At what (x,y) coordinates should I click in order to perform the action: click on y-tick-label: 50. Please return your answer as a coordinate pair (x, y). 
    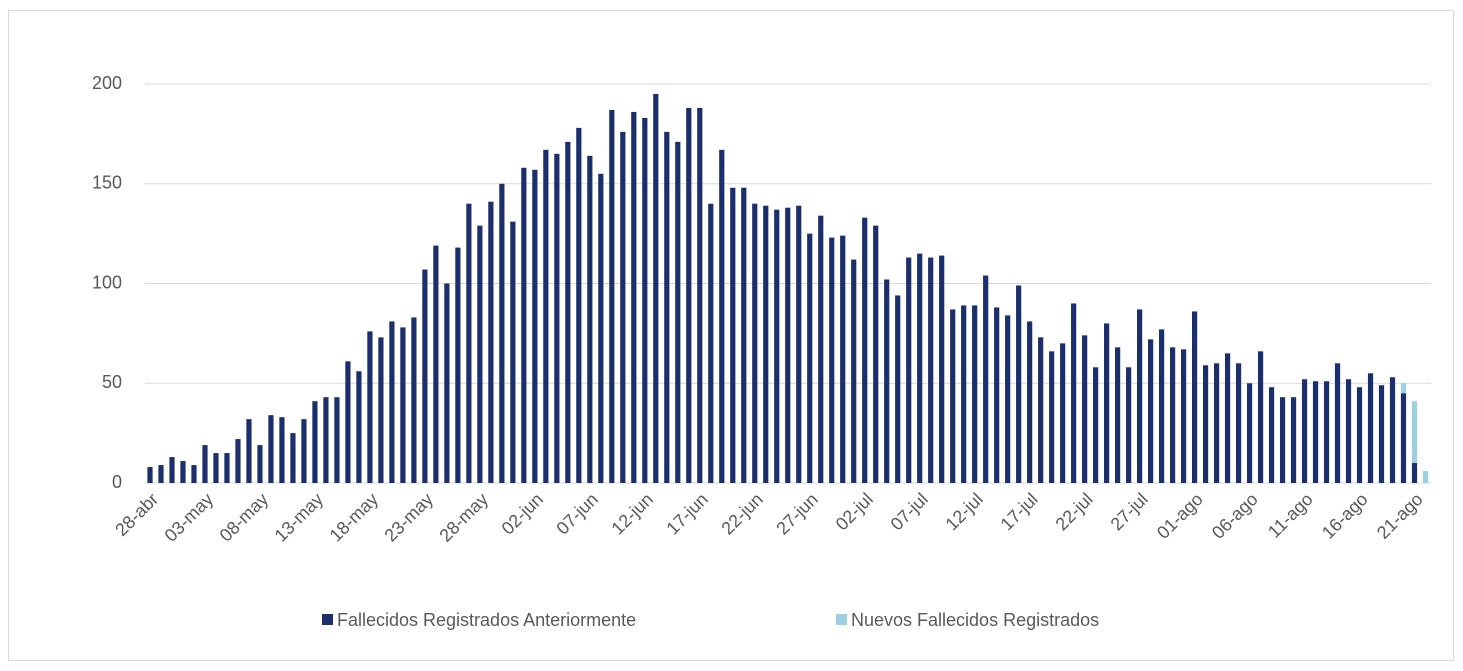
    Looking at the image, I should click on (112, 382).